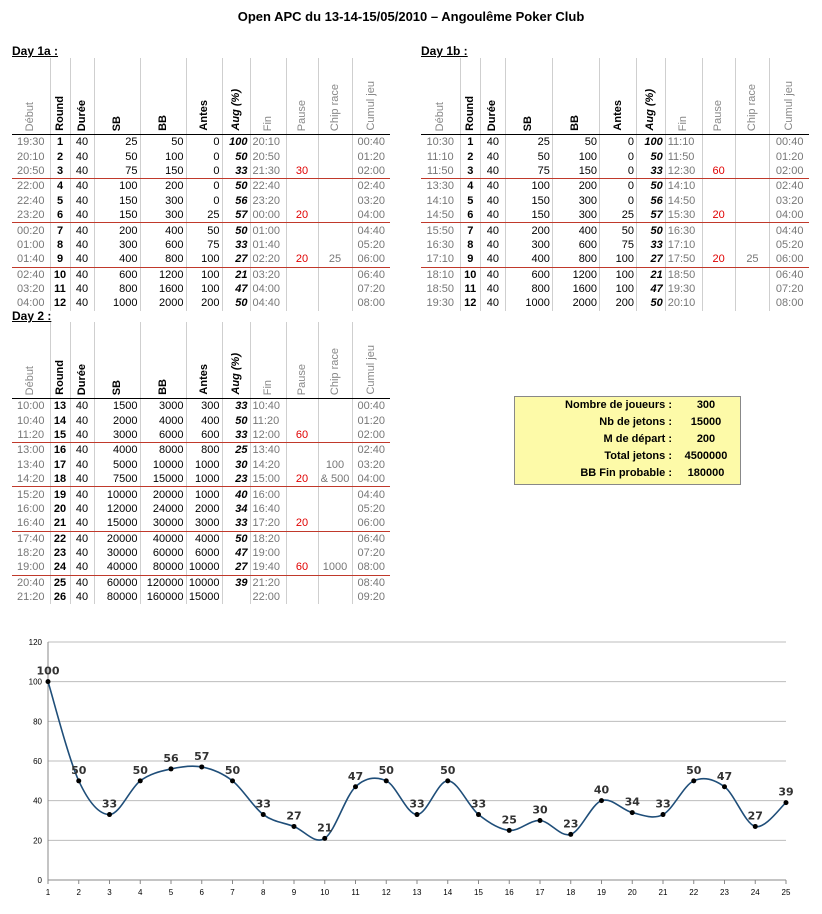  Describe the element at coordinates (785, 792) in the screenshot. I see `data-label: 39` at that location.